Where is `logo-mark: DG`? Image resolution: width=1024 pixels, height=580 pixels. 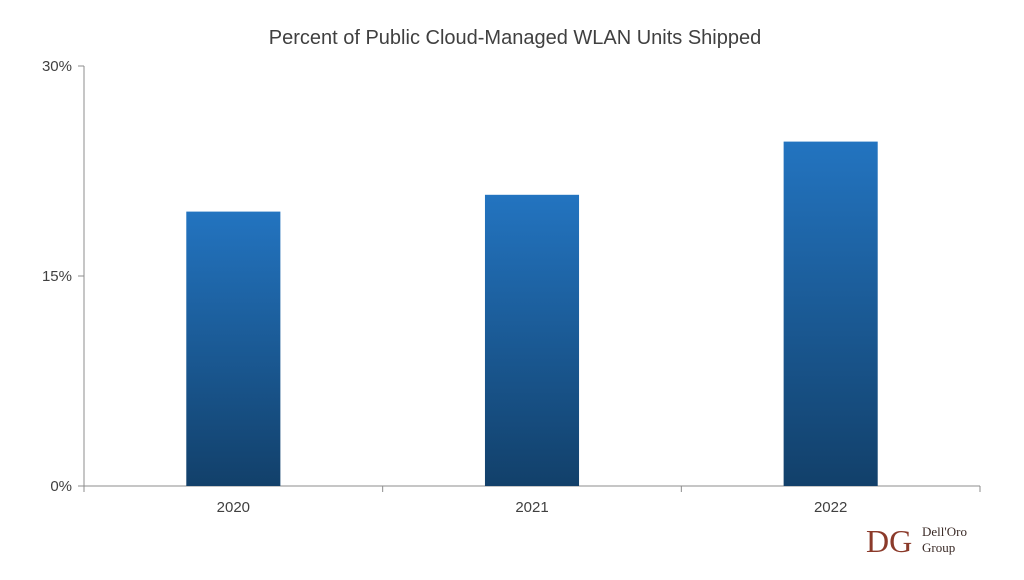 logo-mark: DG is located at coordinates (889, 541).